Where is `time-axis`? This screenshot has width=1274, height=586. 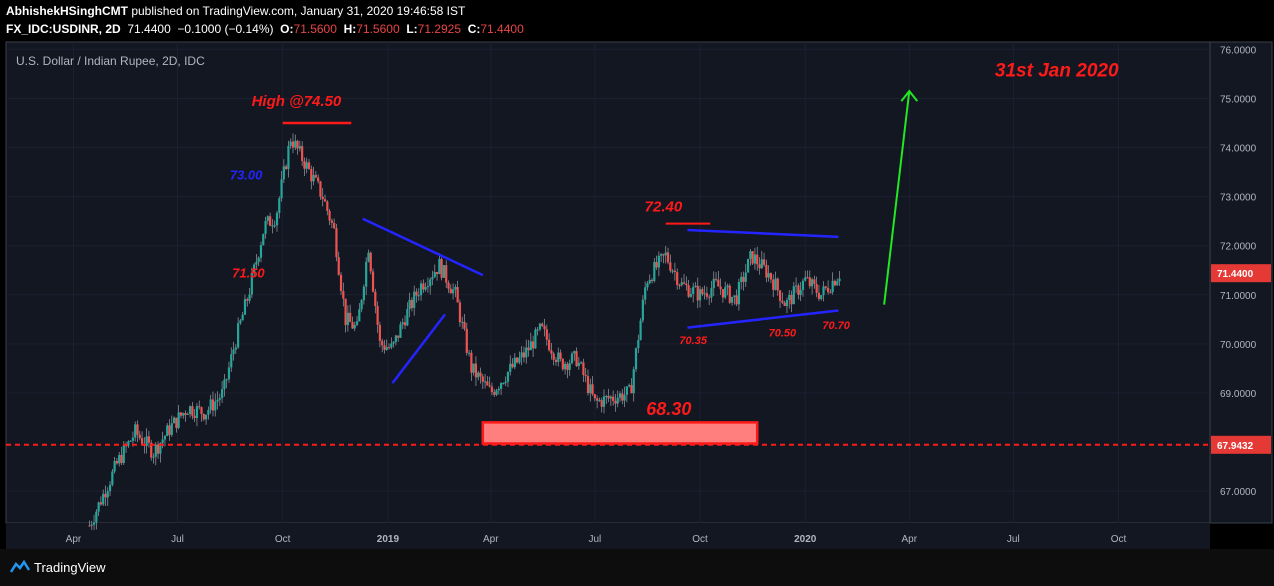
time-axis is located at coordinates (608, 536).